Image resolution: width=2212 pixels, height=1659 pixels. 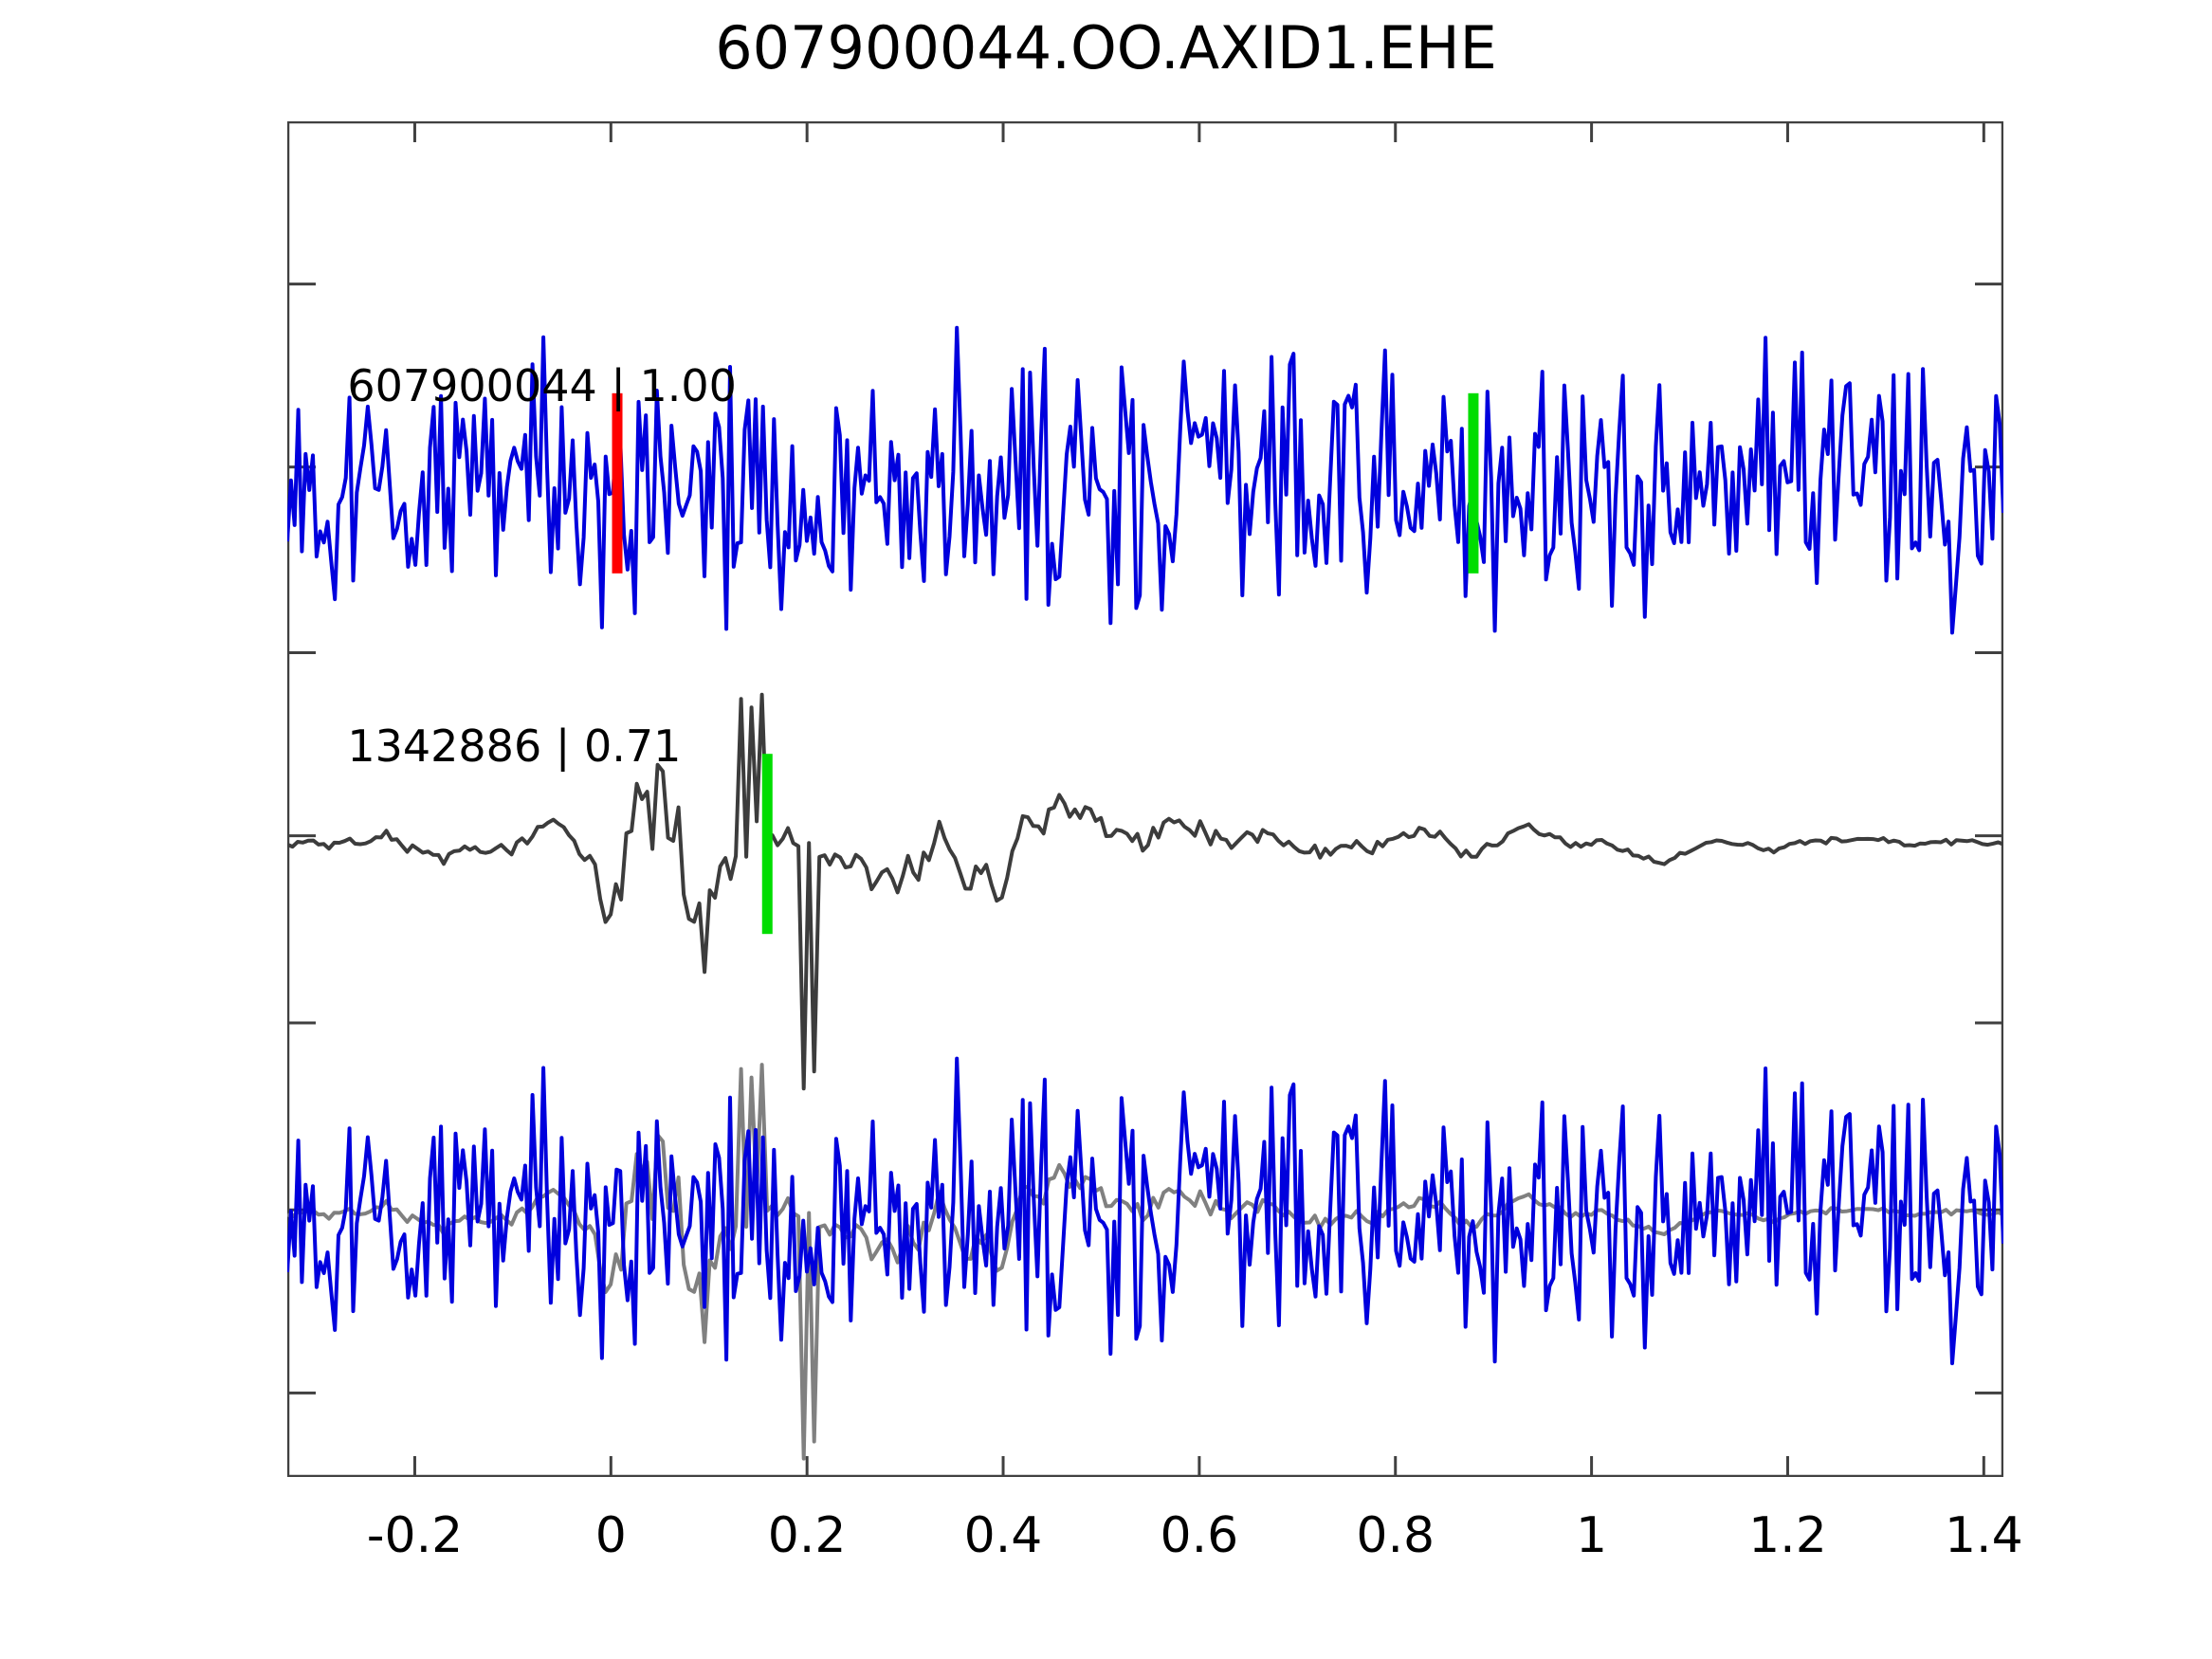 I want to click on pick-markers, so click(x=1045, y=663).